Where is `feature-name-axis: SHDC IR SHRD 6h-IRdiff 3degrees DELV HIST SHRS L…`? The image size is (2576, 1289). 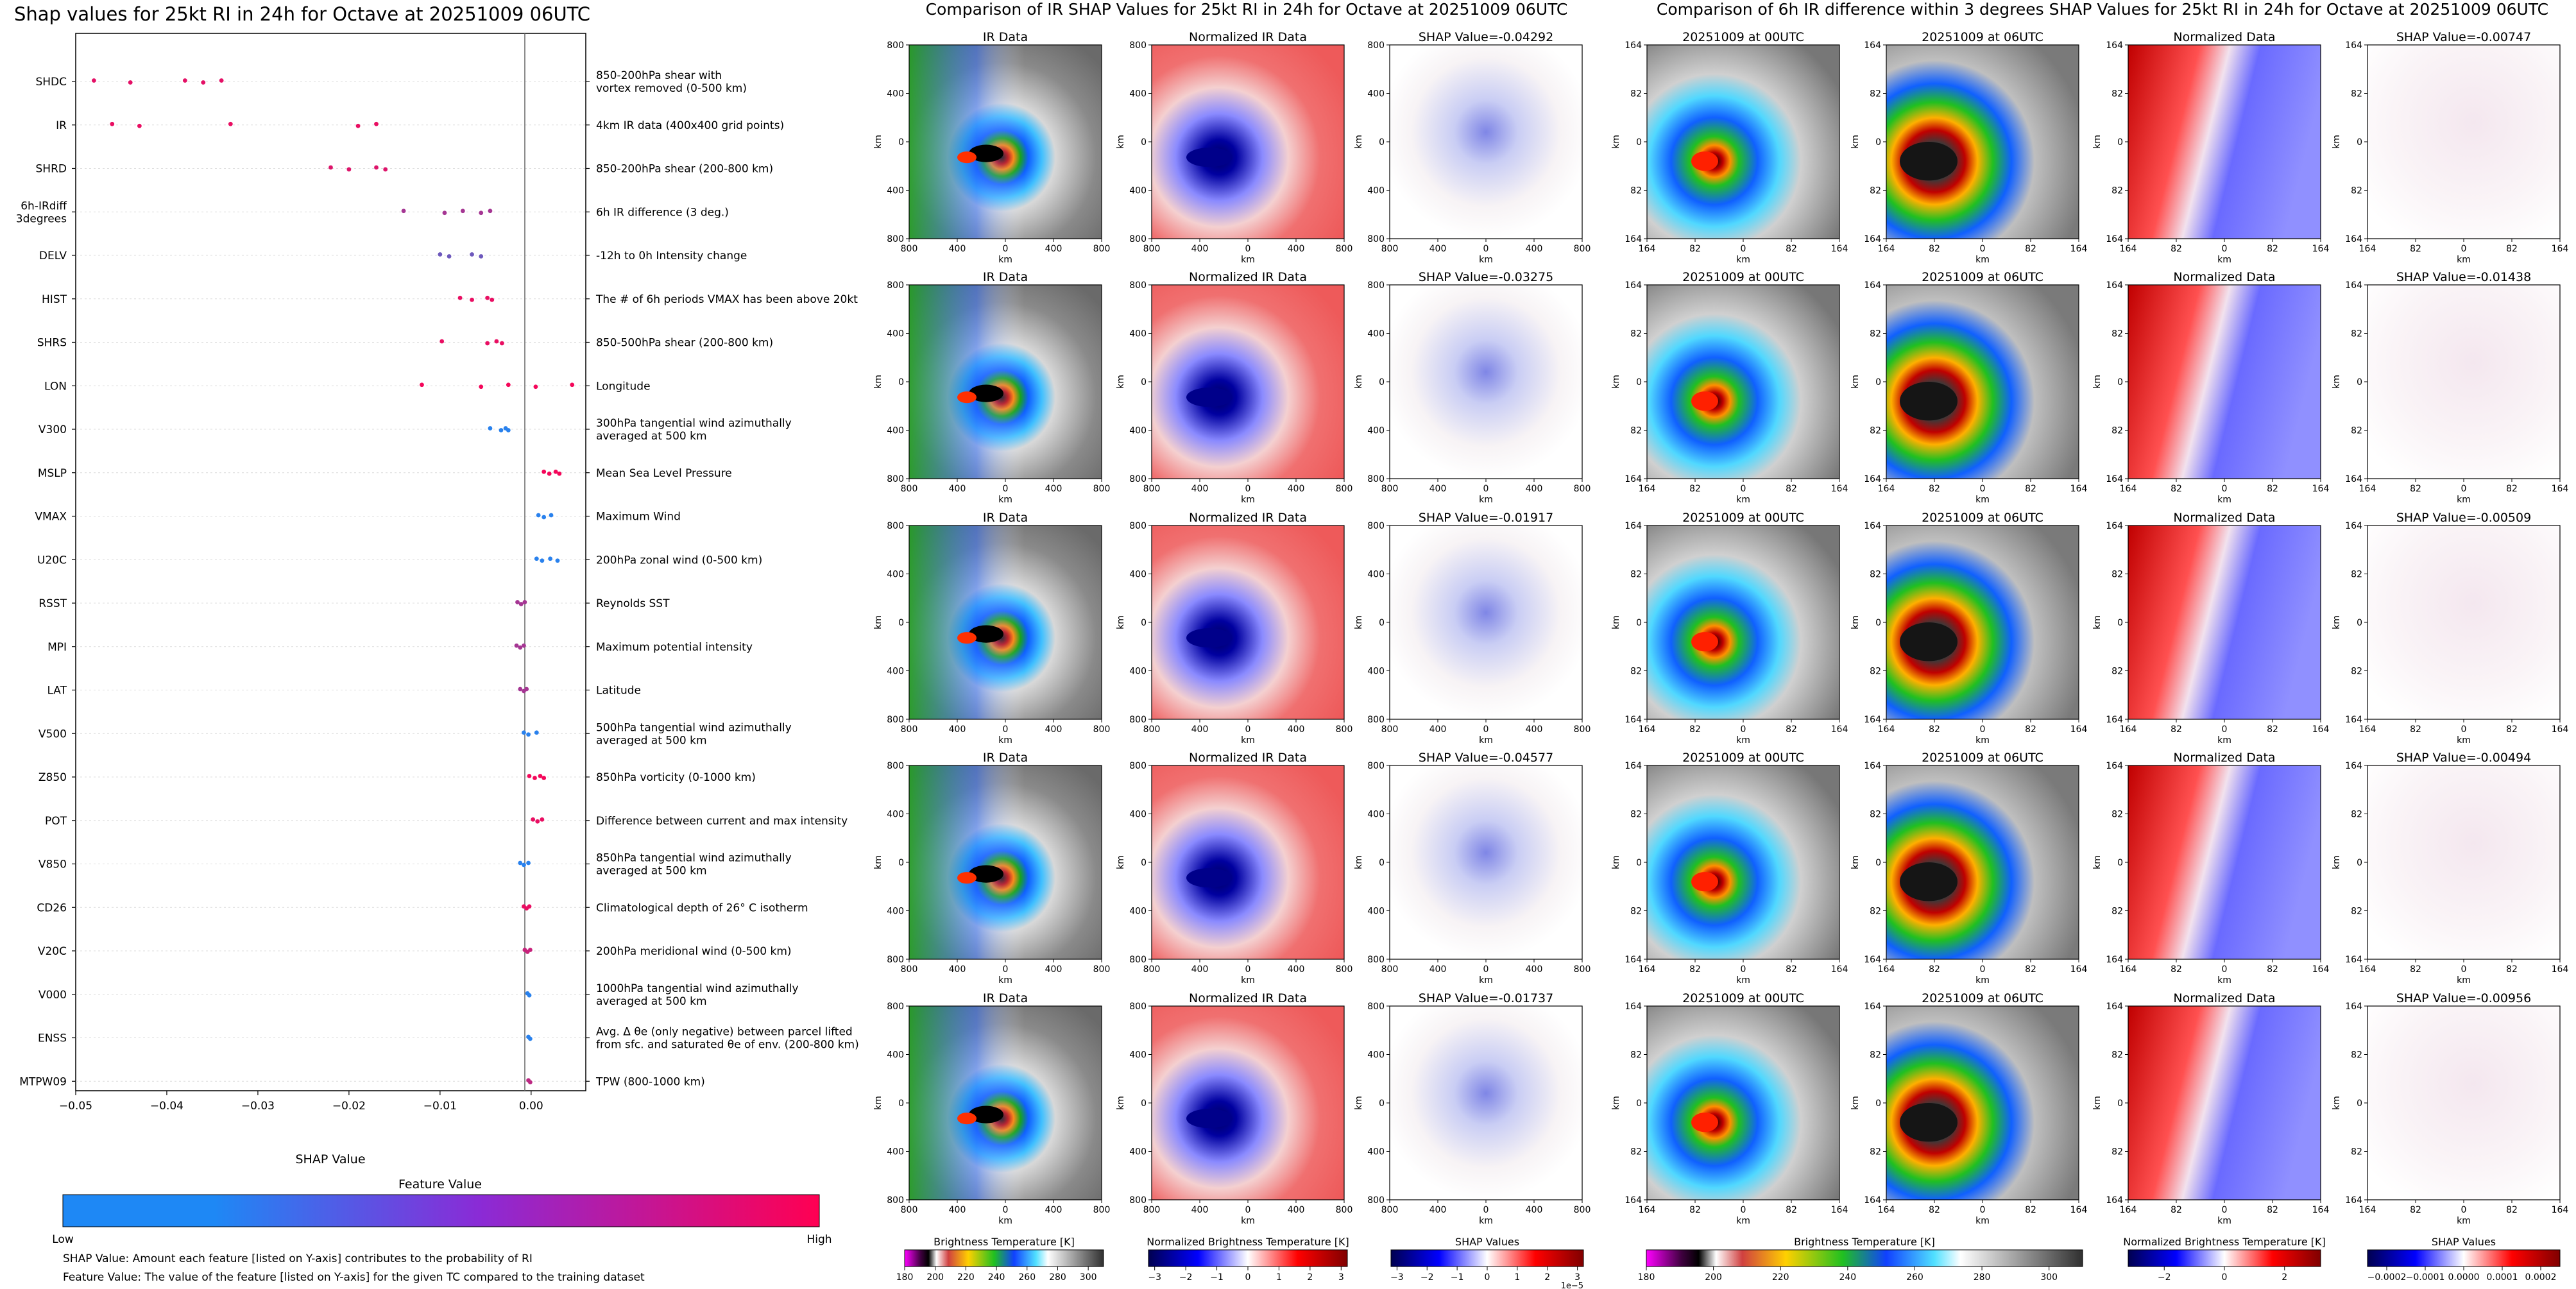
feature-name-axis: SHDC IR SHRD 6h-IRdiff 3degrees DELV HIST SHRS L… is located at coordinates (46, 582).